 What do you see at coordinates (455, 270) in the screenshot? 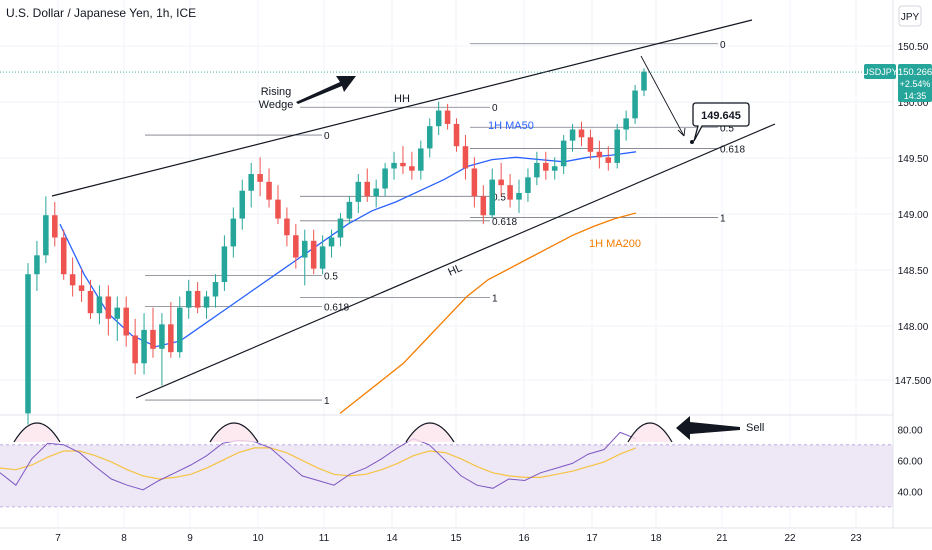
I see `hl-label: HL` at bounding box center [455, 270].